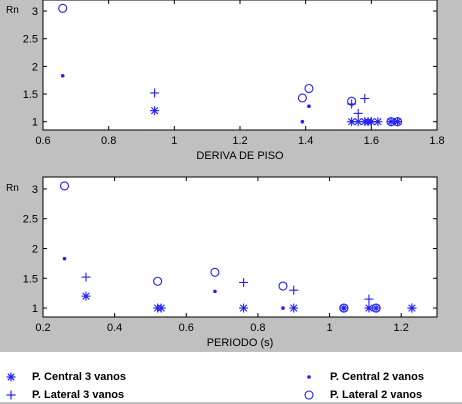  What do you see at coordinates (305, 141) in the screenshot?
I see `x-tick-label: 1.4` at bounding box center [305, 141].